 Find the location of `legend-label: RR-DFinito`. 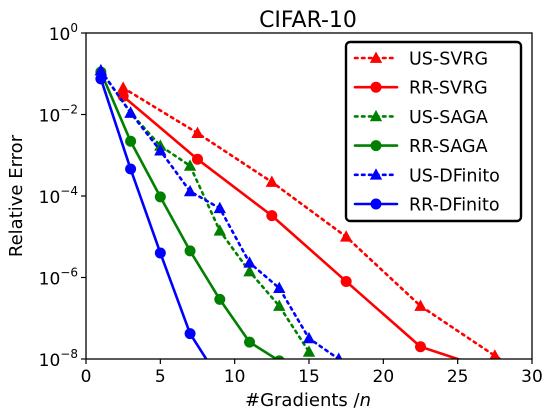

legend-label: RR-DFinito is located at coordinates (454, 206).